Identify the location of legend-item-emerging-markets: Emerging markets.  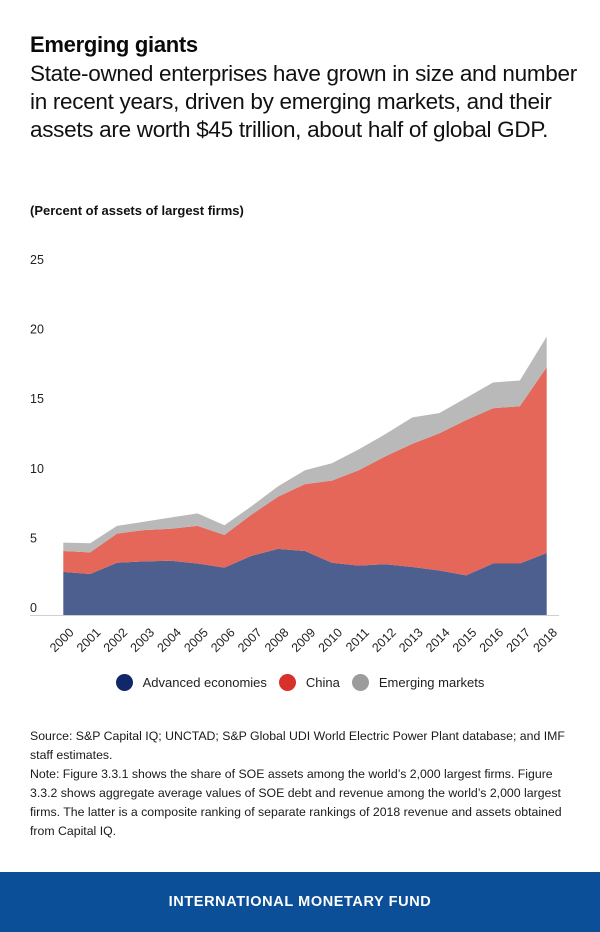
(418, 682).